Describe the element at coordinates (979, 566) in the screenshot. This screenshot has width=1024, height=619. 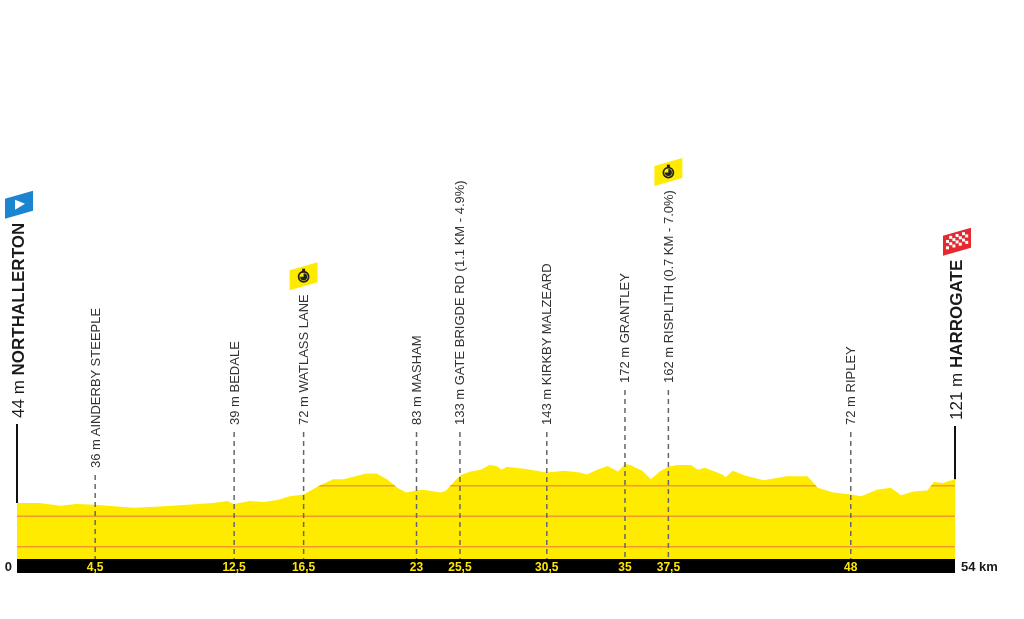
I see `text: 54 km` at that location.